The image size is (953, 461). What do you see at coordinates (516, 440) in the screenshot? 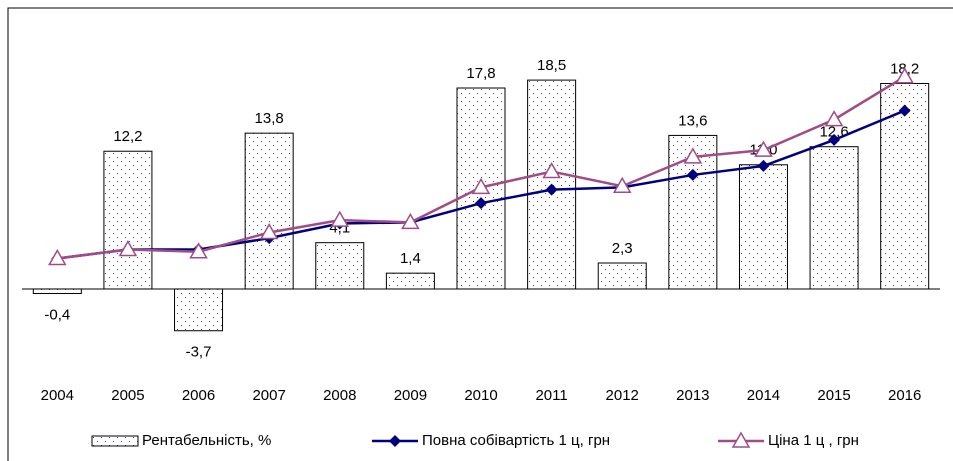
I see `legend-label: Повна собівартість 1 ц, грн` at bounding box center [516, 440].